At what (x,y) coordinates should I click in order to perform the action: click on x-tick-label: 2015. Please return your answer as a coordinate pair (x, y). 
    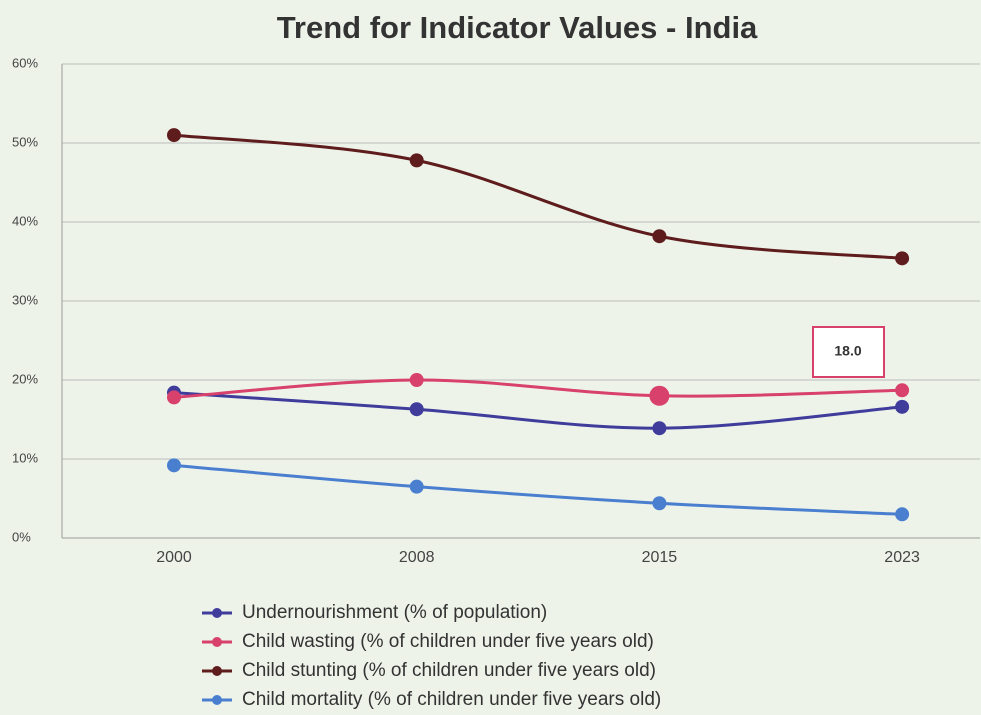
    Looking at the image, I should click on (660, 557).